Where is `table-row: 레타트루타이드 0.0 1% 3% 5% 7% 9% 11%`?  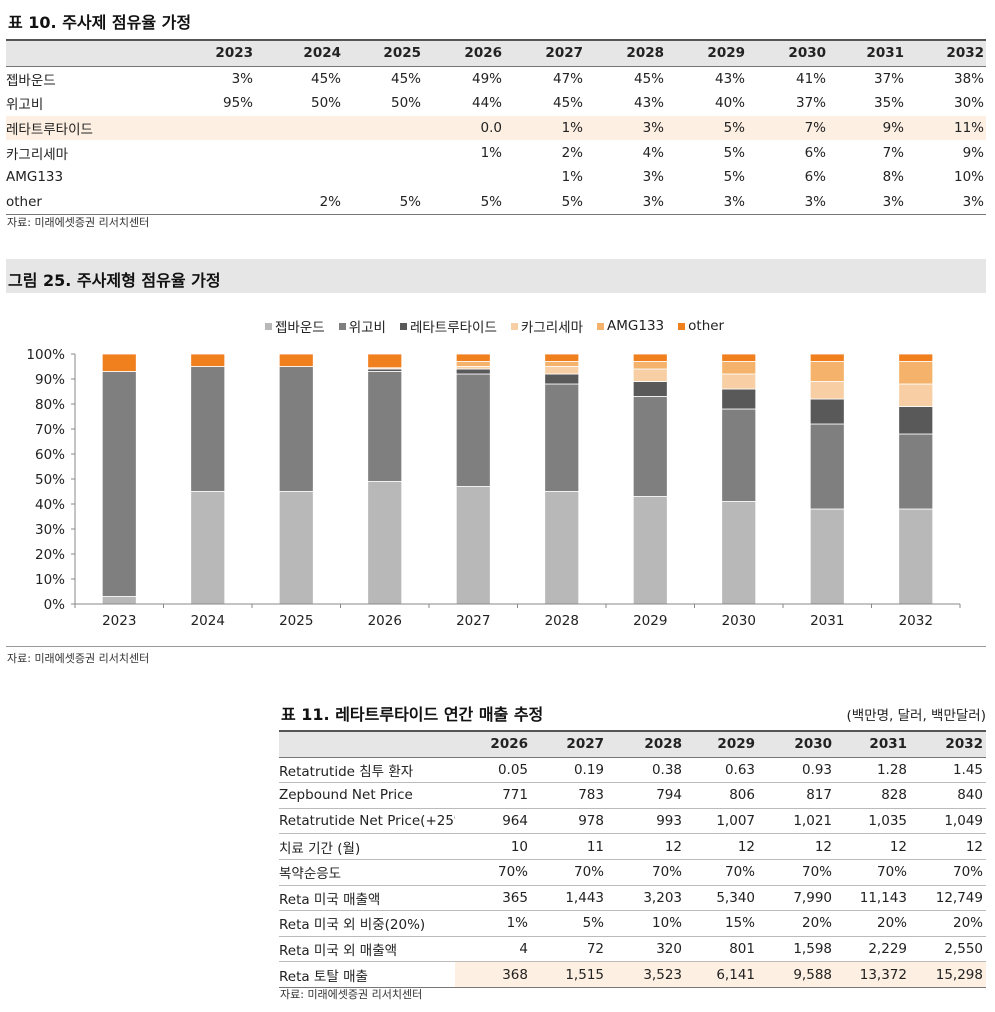
table-row: 레타트루타이드 0.0 1% 3% 5% 7% 9% 11% is located at coordinates (496, 128).